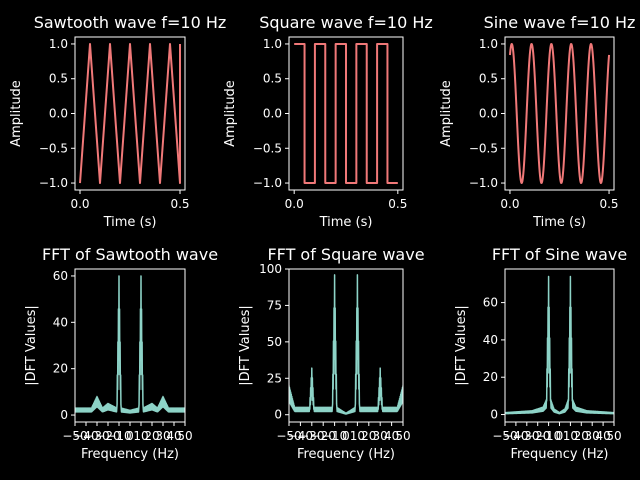  What do you see at coordinates (274, 305) in the screenshot?
I see `y-tick-label: 75` at bounding box center [274, 305].